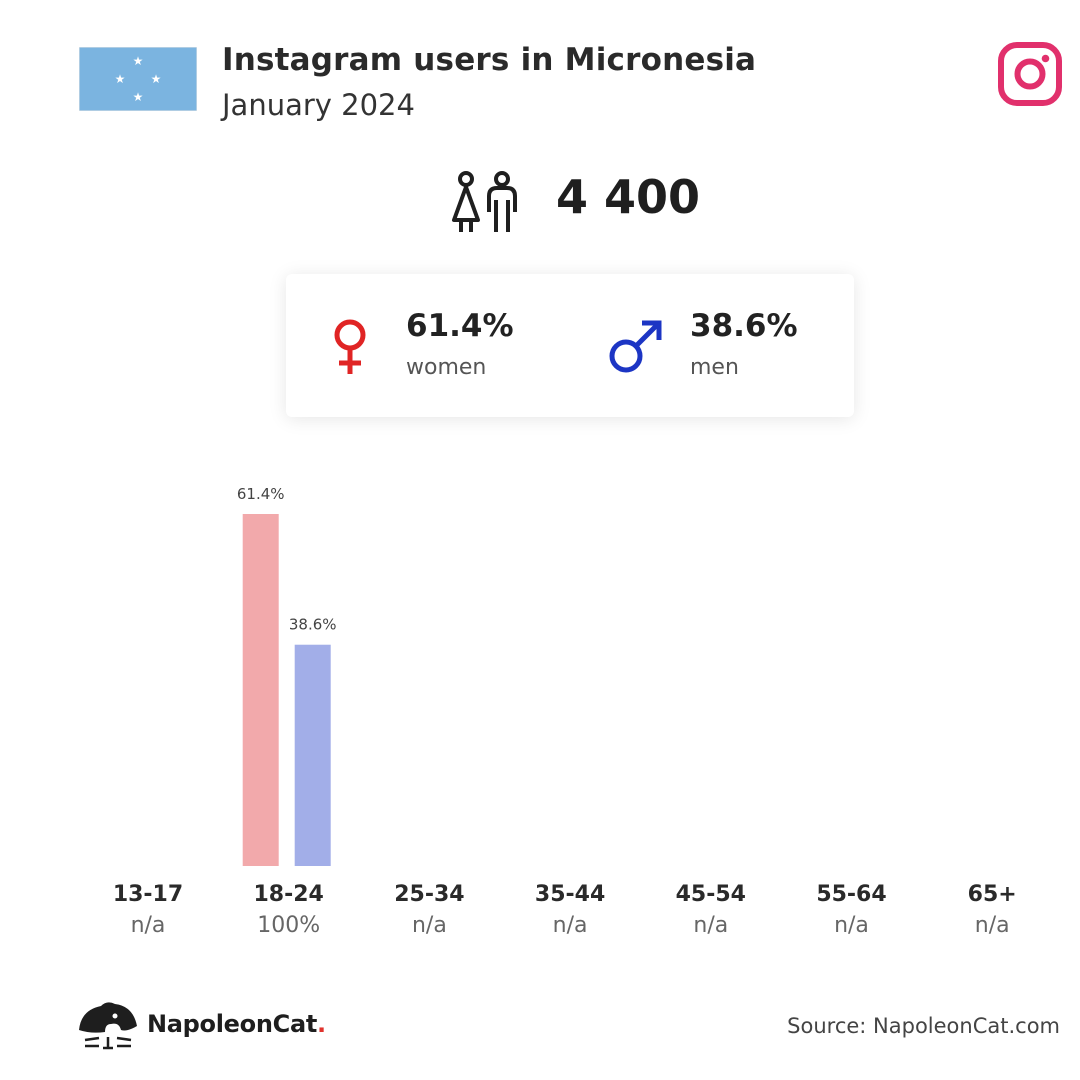  Describe the element at coordinates (287, 675) in the screenshot. I see `age-gender-bar-chart: 61.4% 38.6%` at that location.